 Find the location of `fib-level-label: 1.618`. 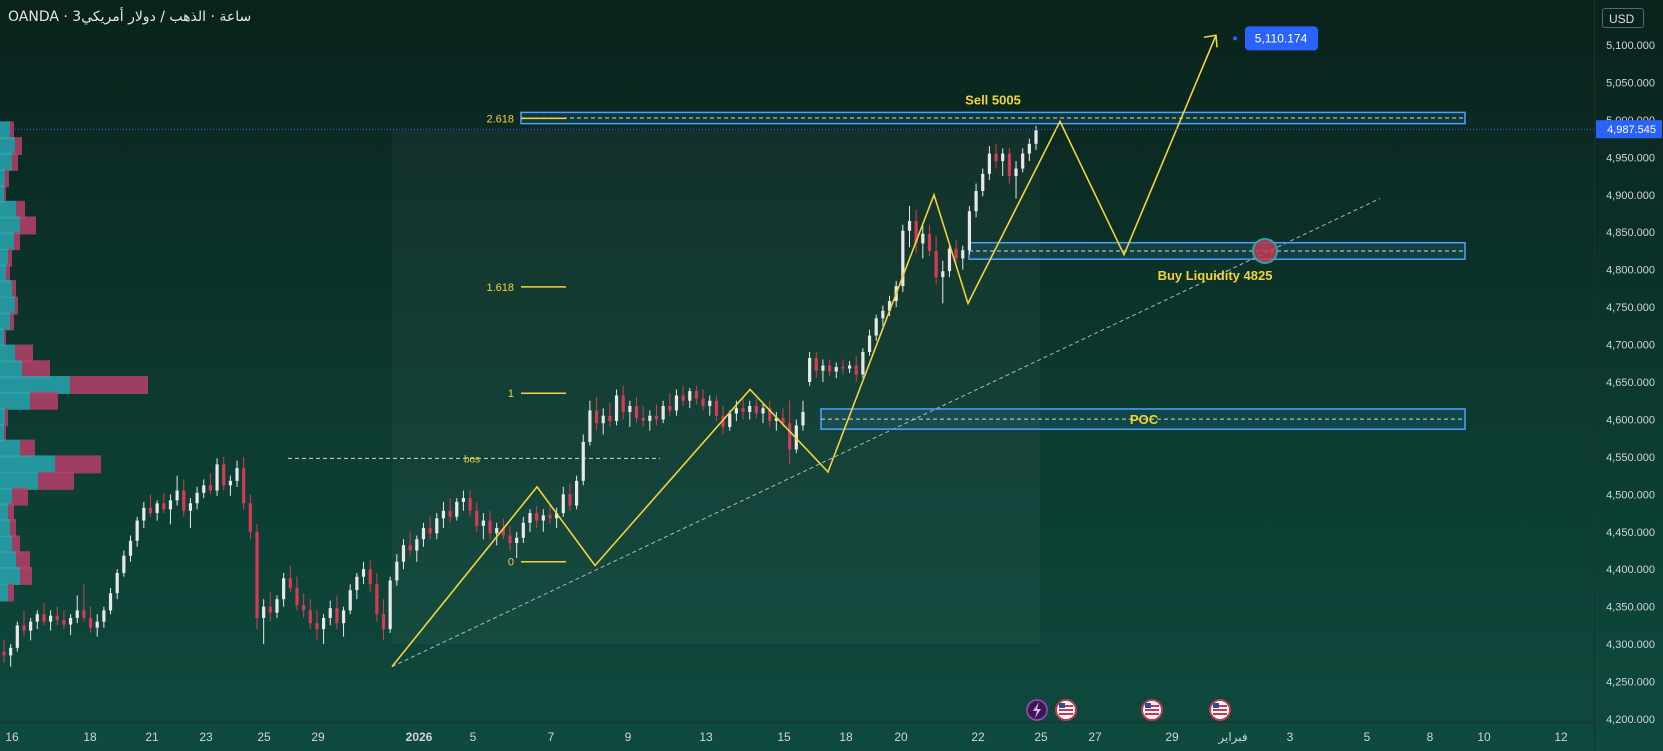

fib-level-label: 1.618 is located at coordinates (500, 288).